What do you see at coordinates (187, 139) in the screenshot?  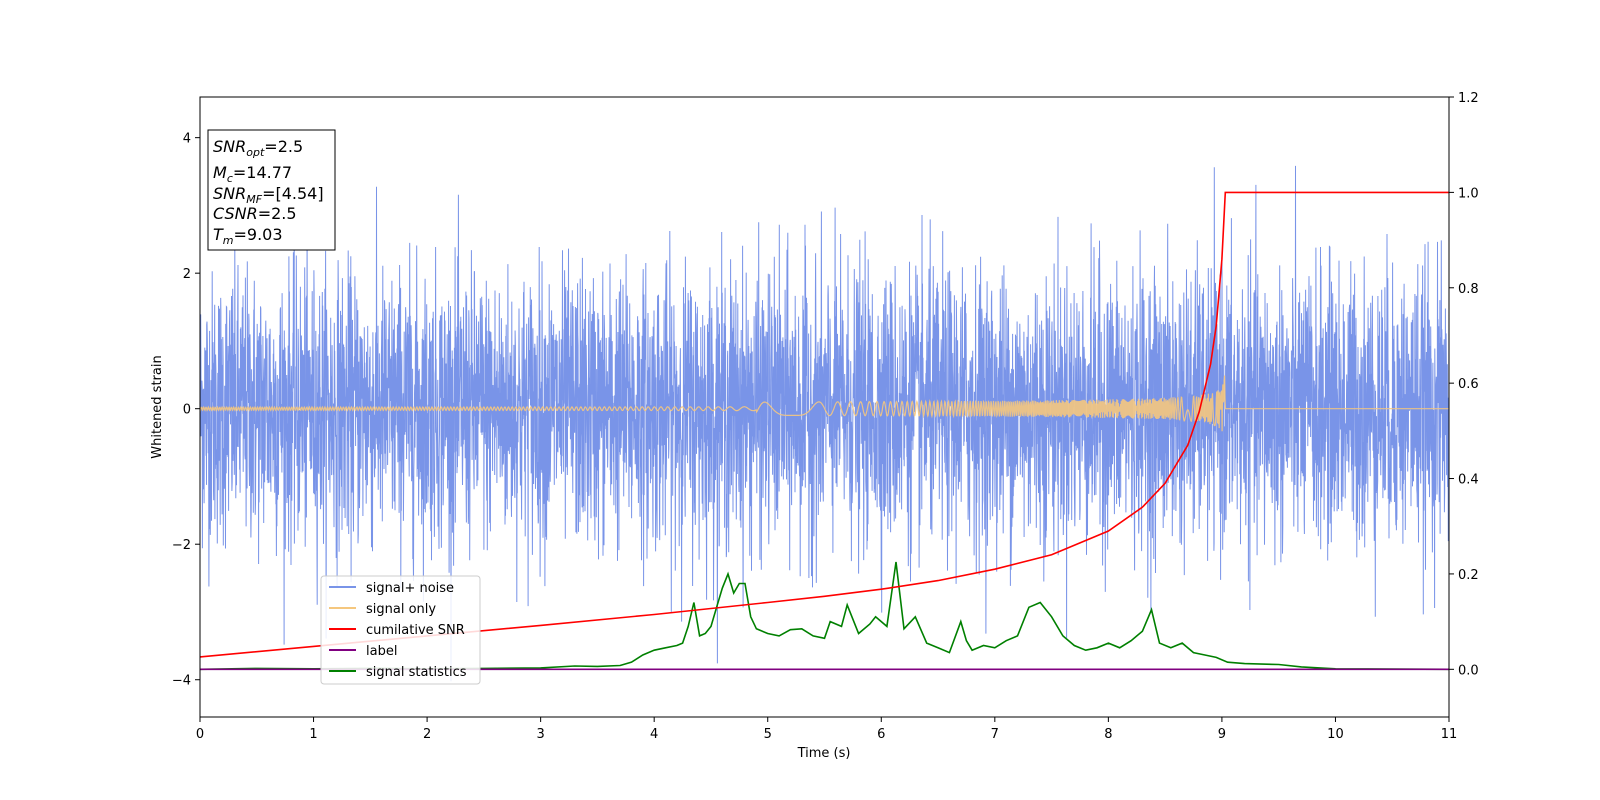 I see `y-tick-label: 4` at bounding box center [187, 139].